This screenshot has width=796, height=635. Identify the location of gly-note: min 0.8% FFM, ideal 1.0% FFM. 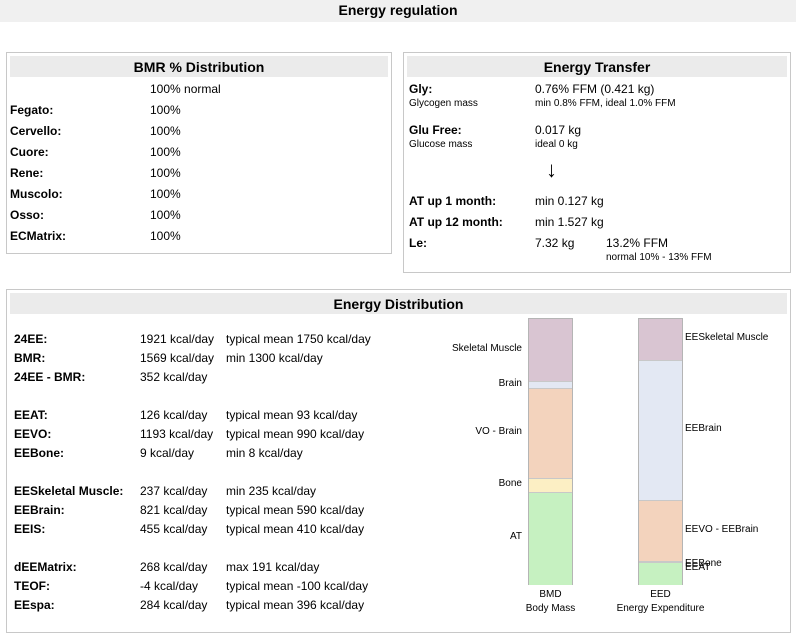
(605, 103).